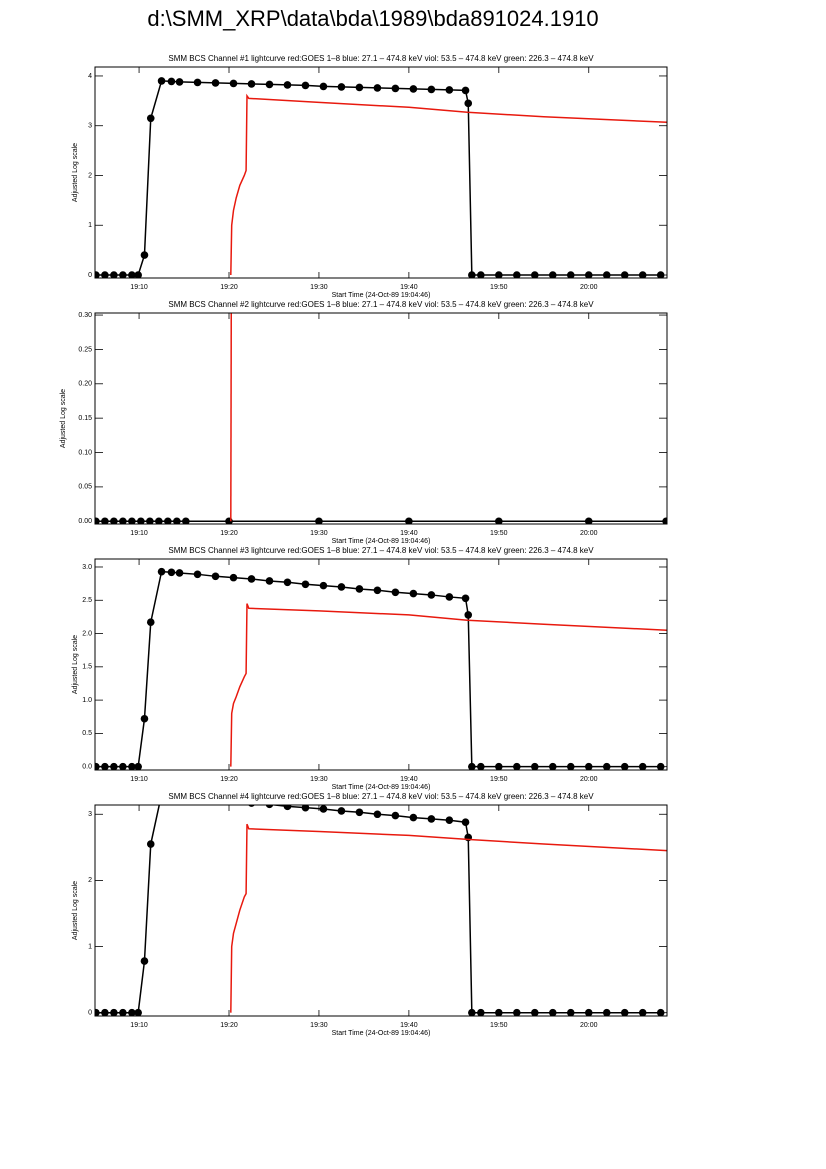  What do you see at coordinates (90, 880) in the screenshot?
I see `y-tick-label: 2` at bounding box center [90, 880].